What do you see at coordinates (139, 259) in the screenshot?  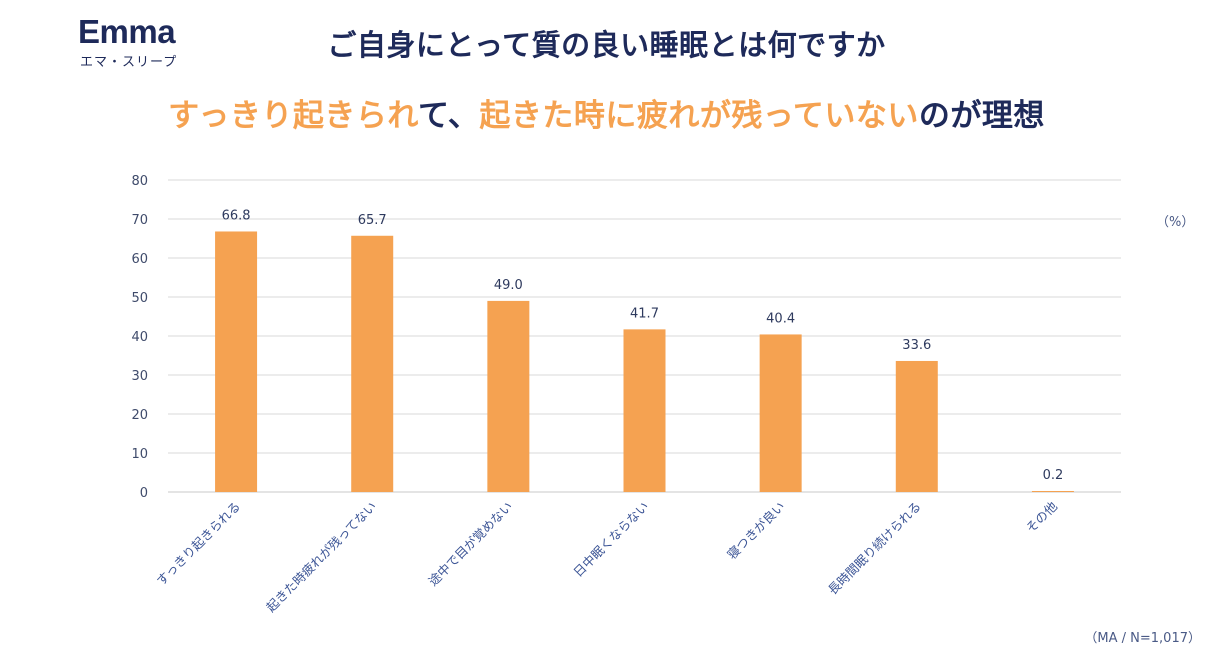 I see `y-tick-label: 60` at bounding box center [139, 259].